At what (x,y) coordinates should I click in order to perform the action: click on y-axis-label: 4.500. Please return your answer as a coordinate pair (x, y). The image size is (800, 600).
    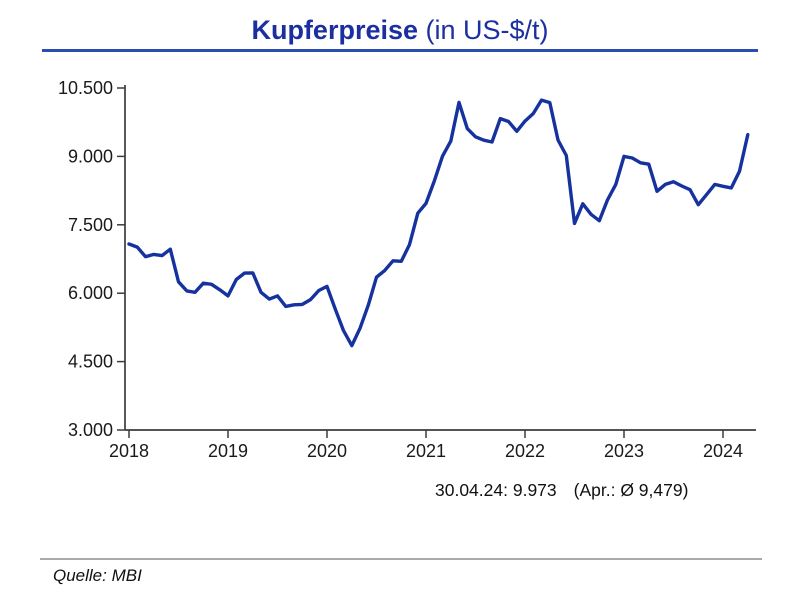
    Looking at the image, I should click on (90, 362).